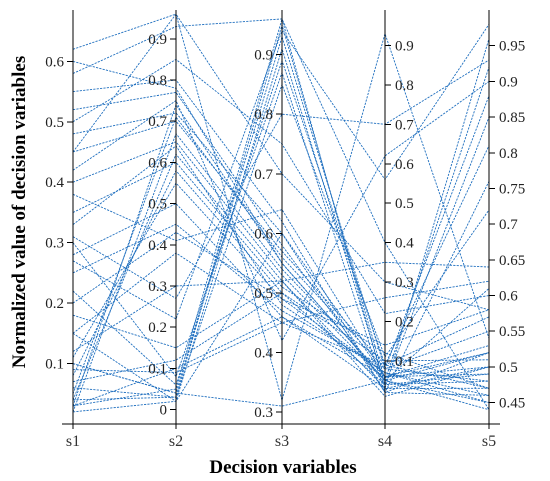 This screenshot has width=550, height=481. Describe the element at coordinates (157, 81) in the screenshot. I see `tick-label-s2-8: 0.8` at that location.